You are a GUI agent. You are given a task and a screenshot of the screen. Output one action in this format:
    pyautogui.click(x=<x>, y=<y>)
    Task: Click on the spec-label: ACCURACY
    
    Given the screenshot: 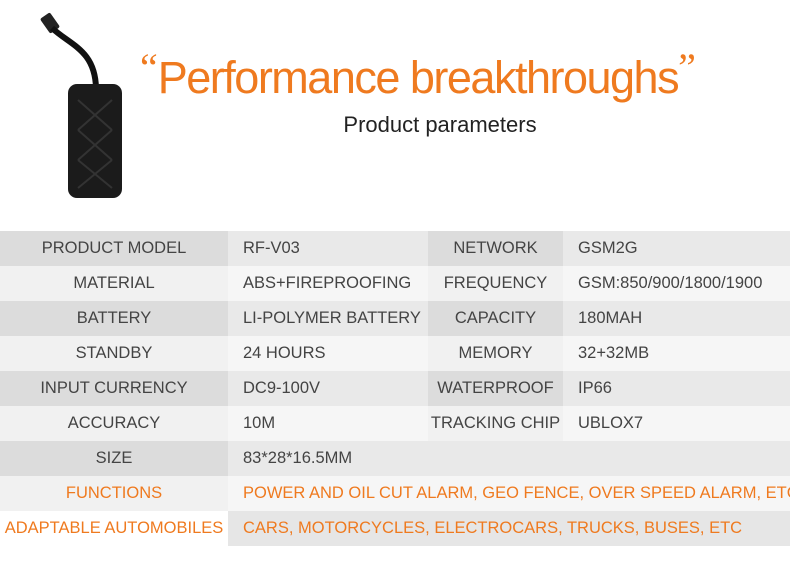 What is the action you would take?
    pyautogui.click(x=114, y=423)
    